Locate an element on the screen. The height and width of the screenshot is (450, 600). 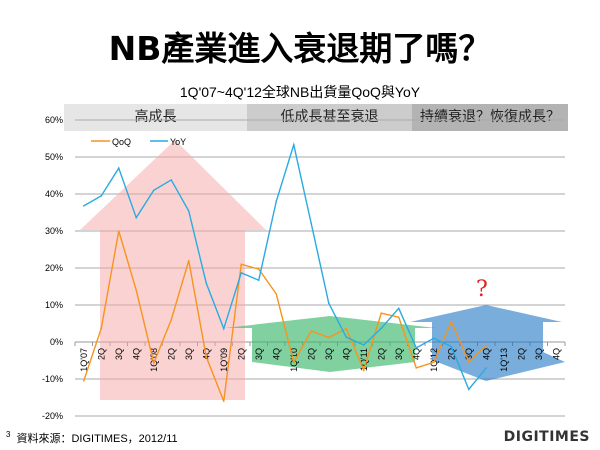
y-tick-label: 20% is located at coordinates (54, 268).